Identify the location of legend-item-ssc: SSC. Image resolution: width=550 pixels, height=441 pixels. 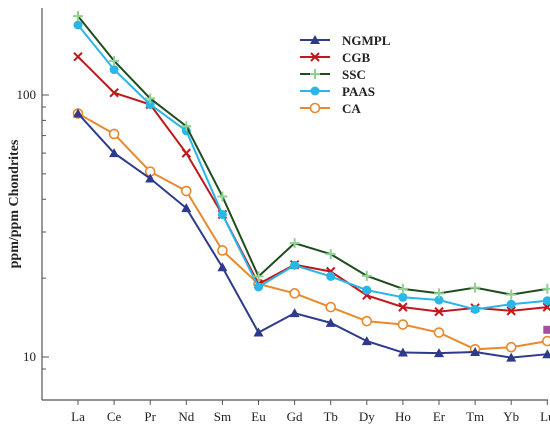
(333, 74).